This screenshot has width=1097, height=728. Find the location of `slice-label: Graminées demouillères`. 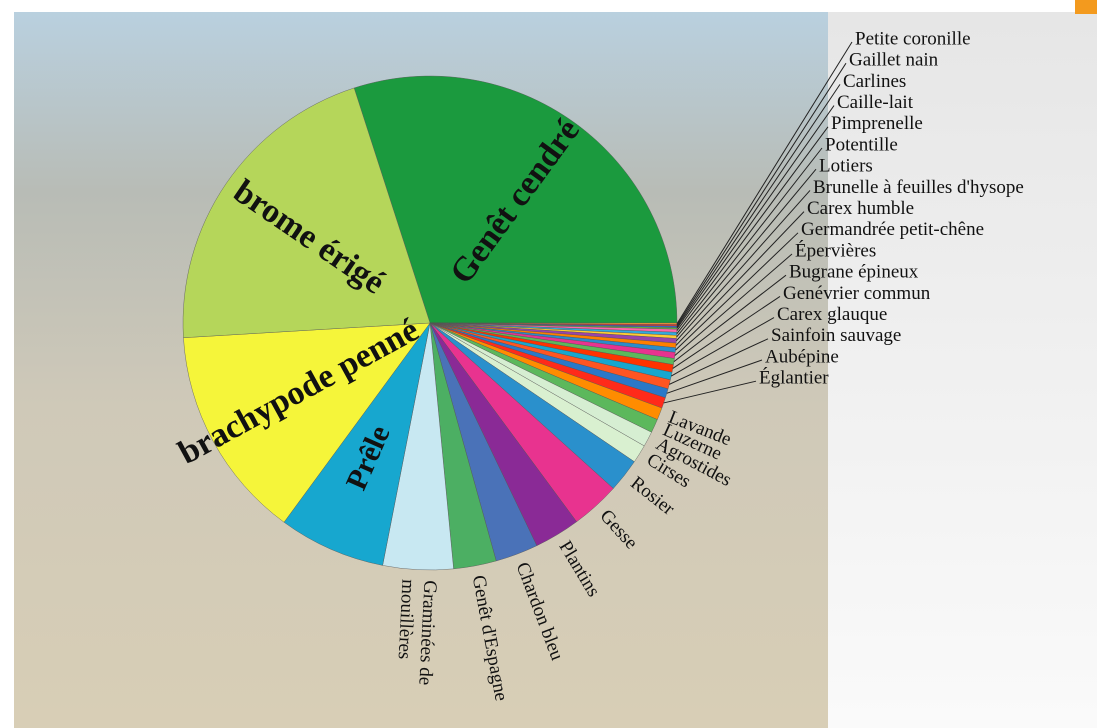

slice-label: Graminées demouillères is located at coordinates (416, 632).